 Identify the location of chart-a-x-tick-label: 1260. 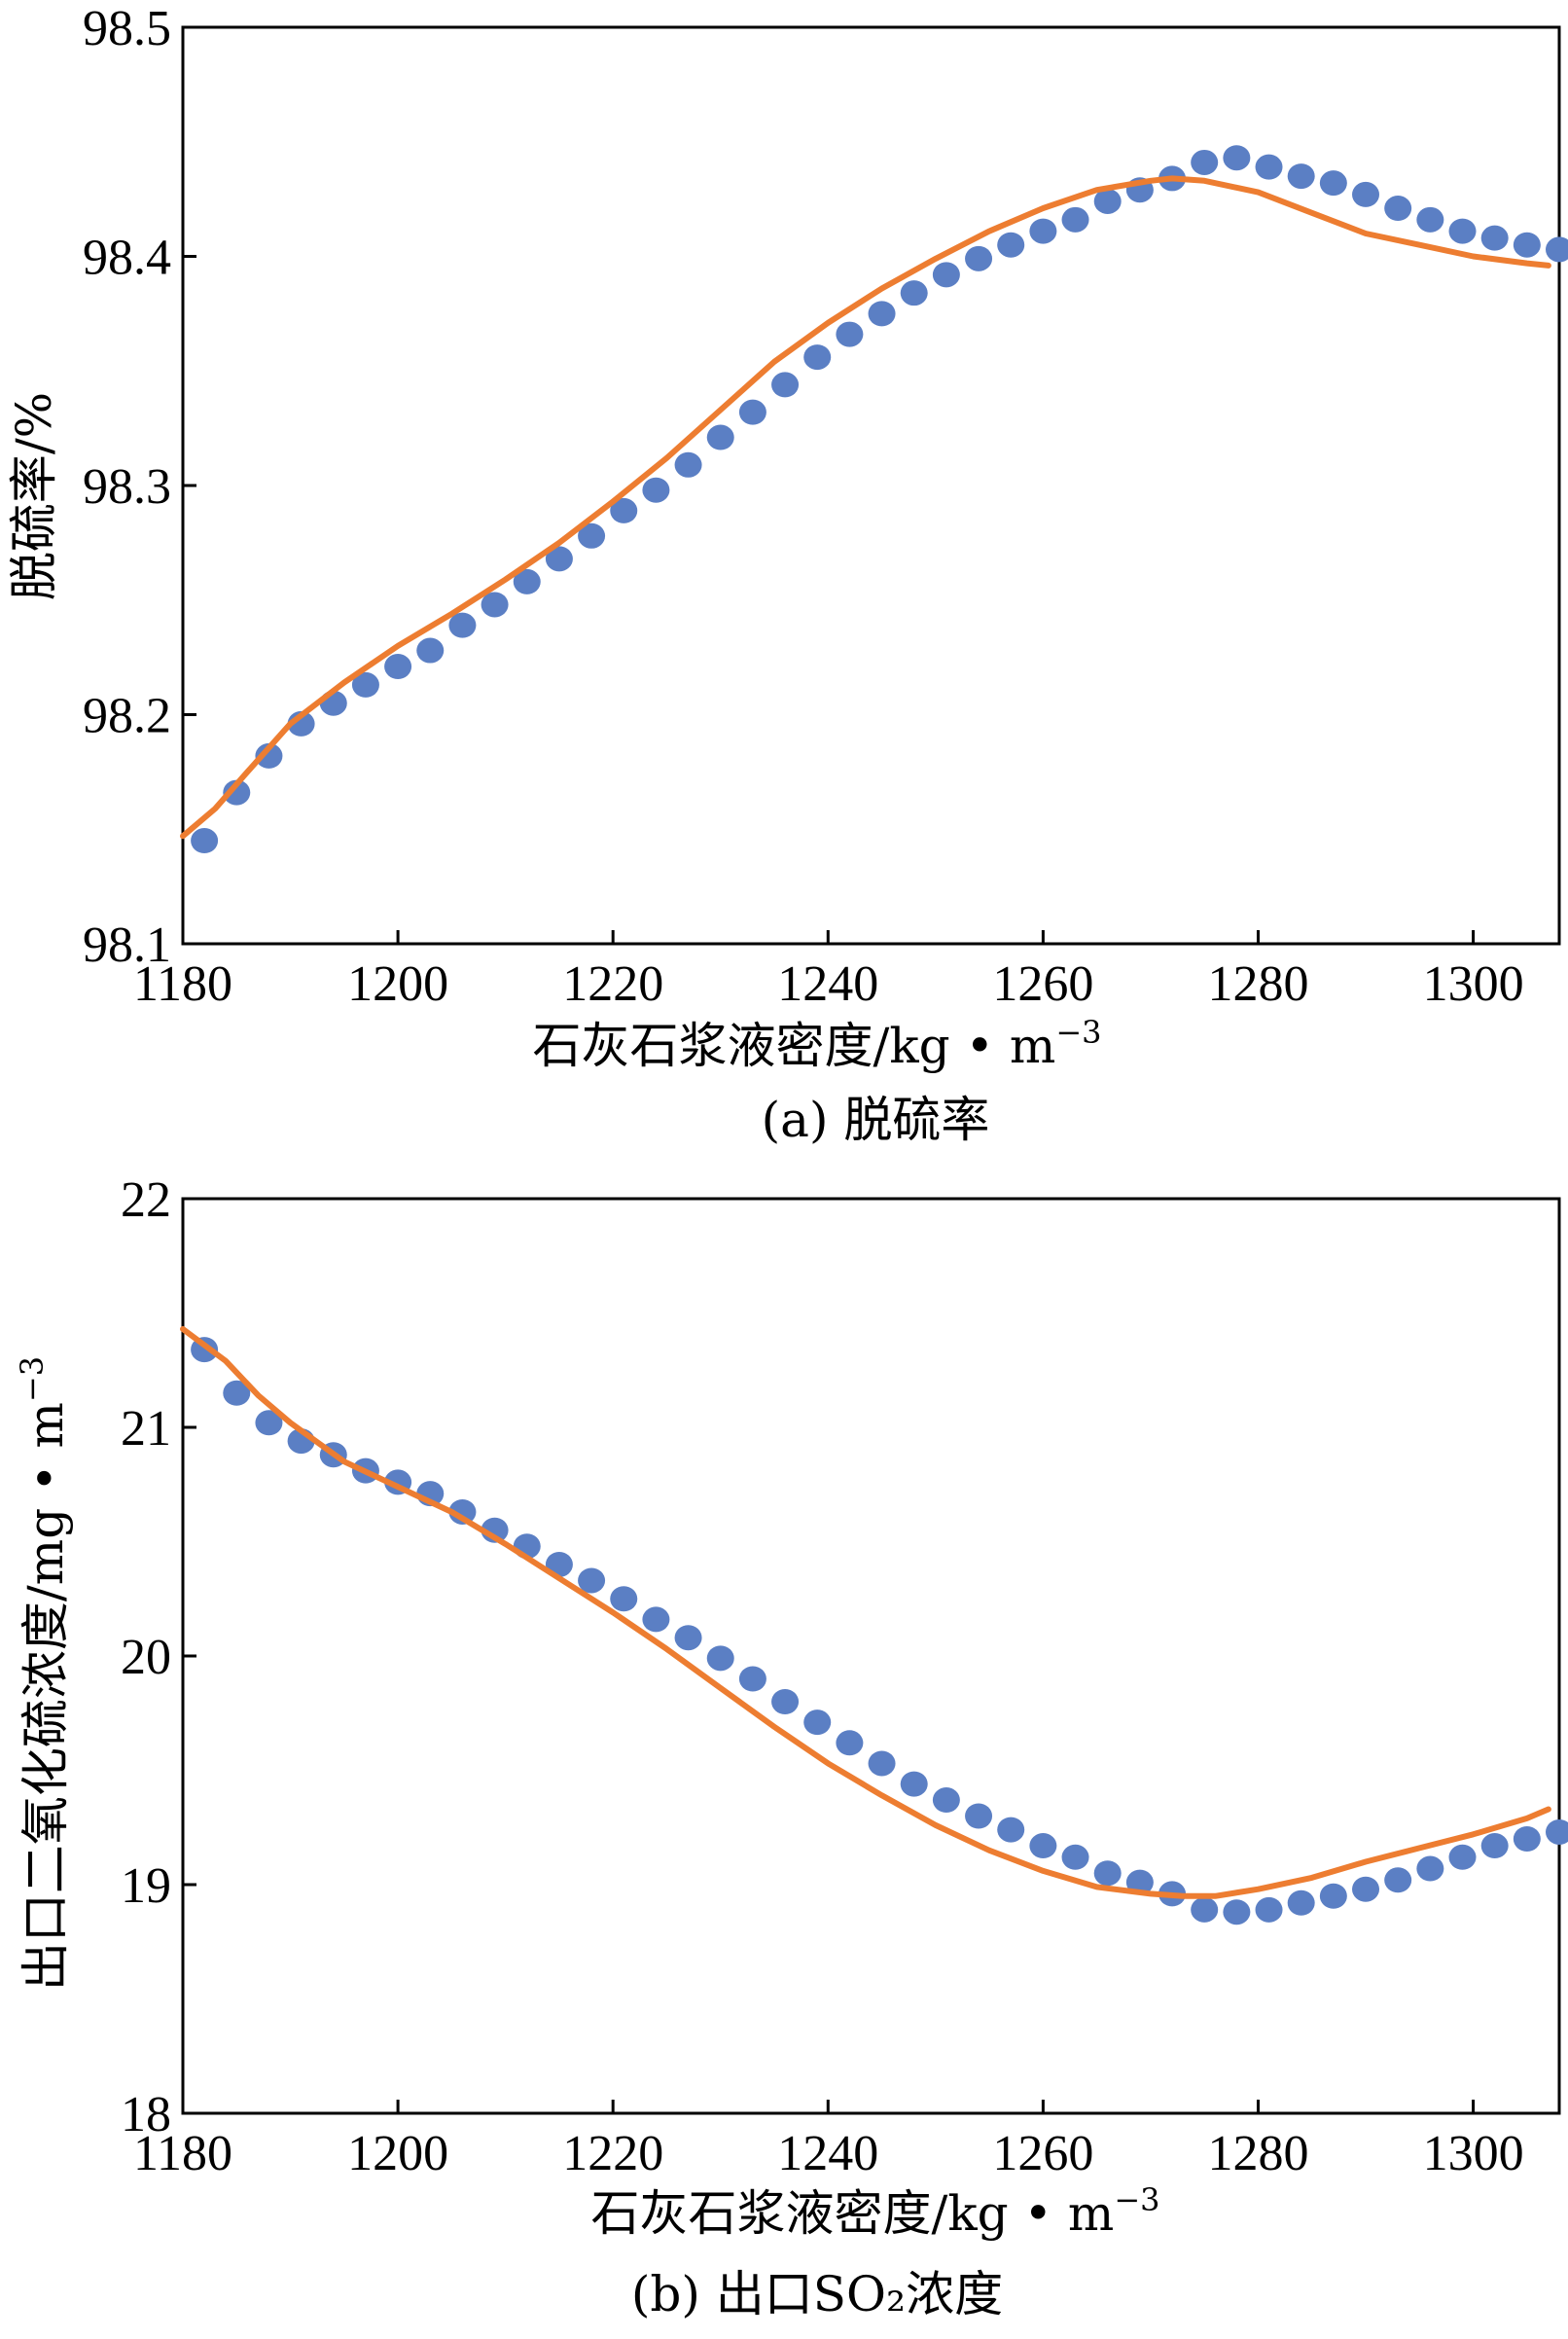
(1042, 984).